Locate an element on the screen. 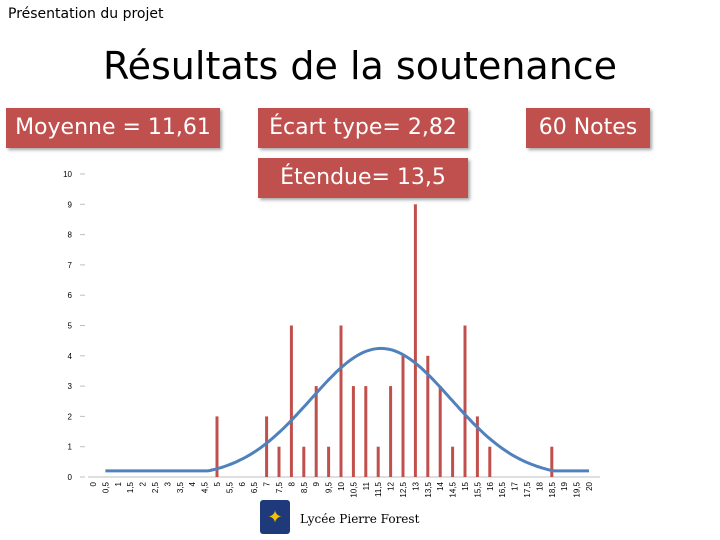 The image size is (720, 540). x-tick-label: 17 is located at coordinates (515, 485).